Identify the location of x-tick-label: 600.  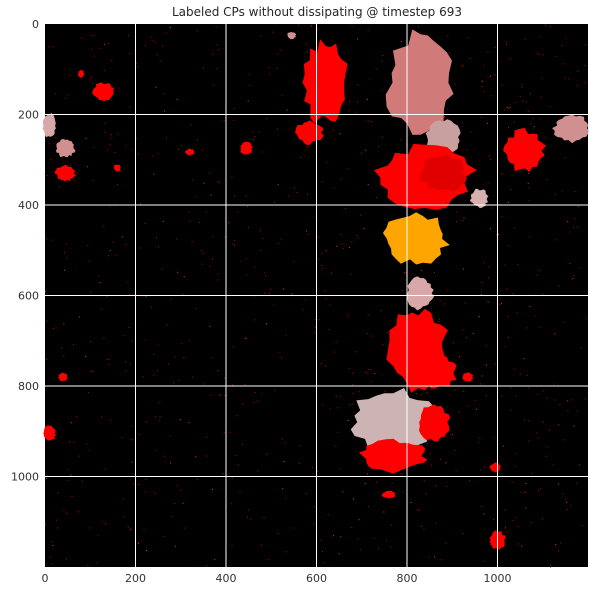
(316, 578).